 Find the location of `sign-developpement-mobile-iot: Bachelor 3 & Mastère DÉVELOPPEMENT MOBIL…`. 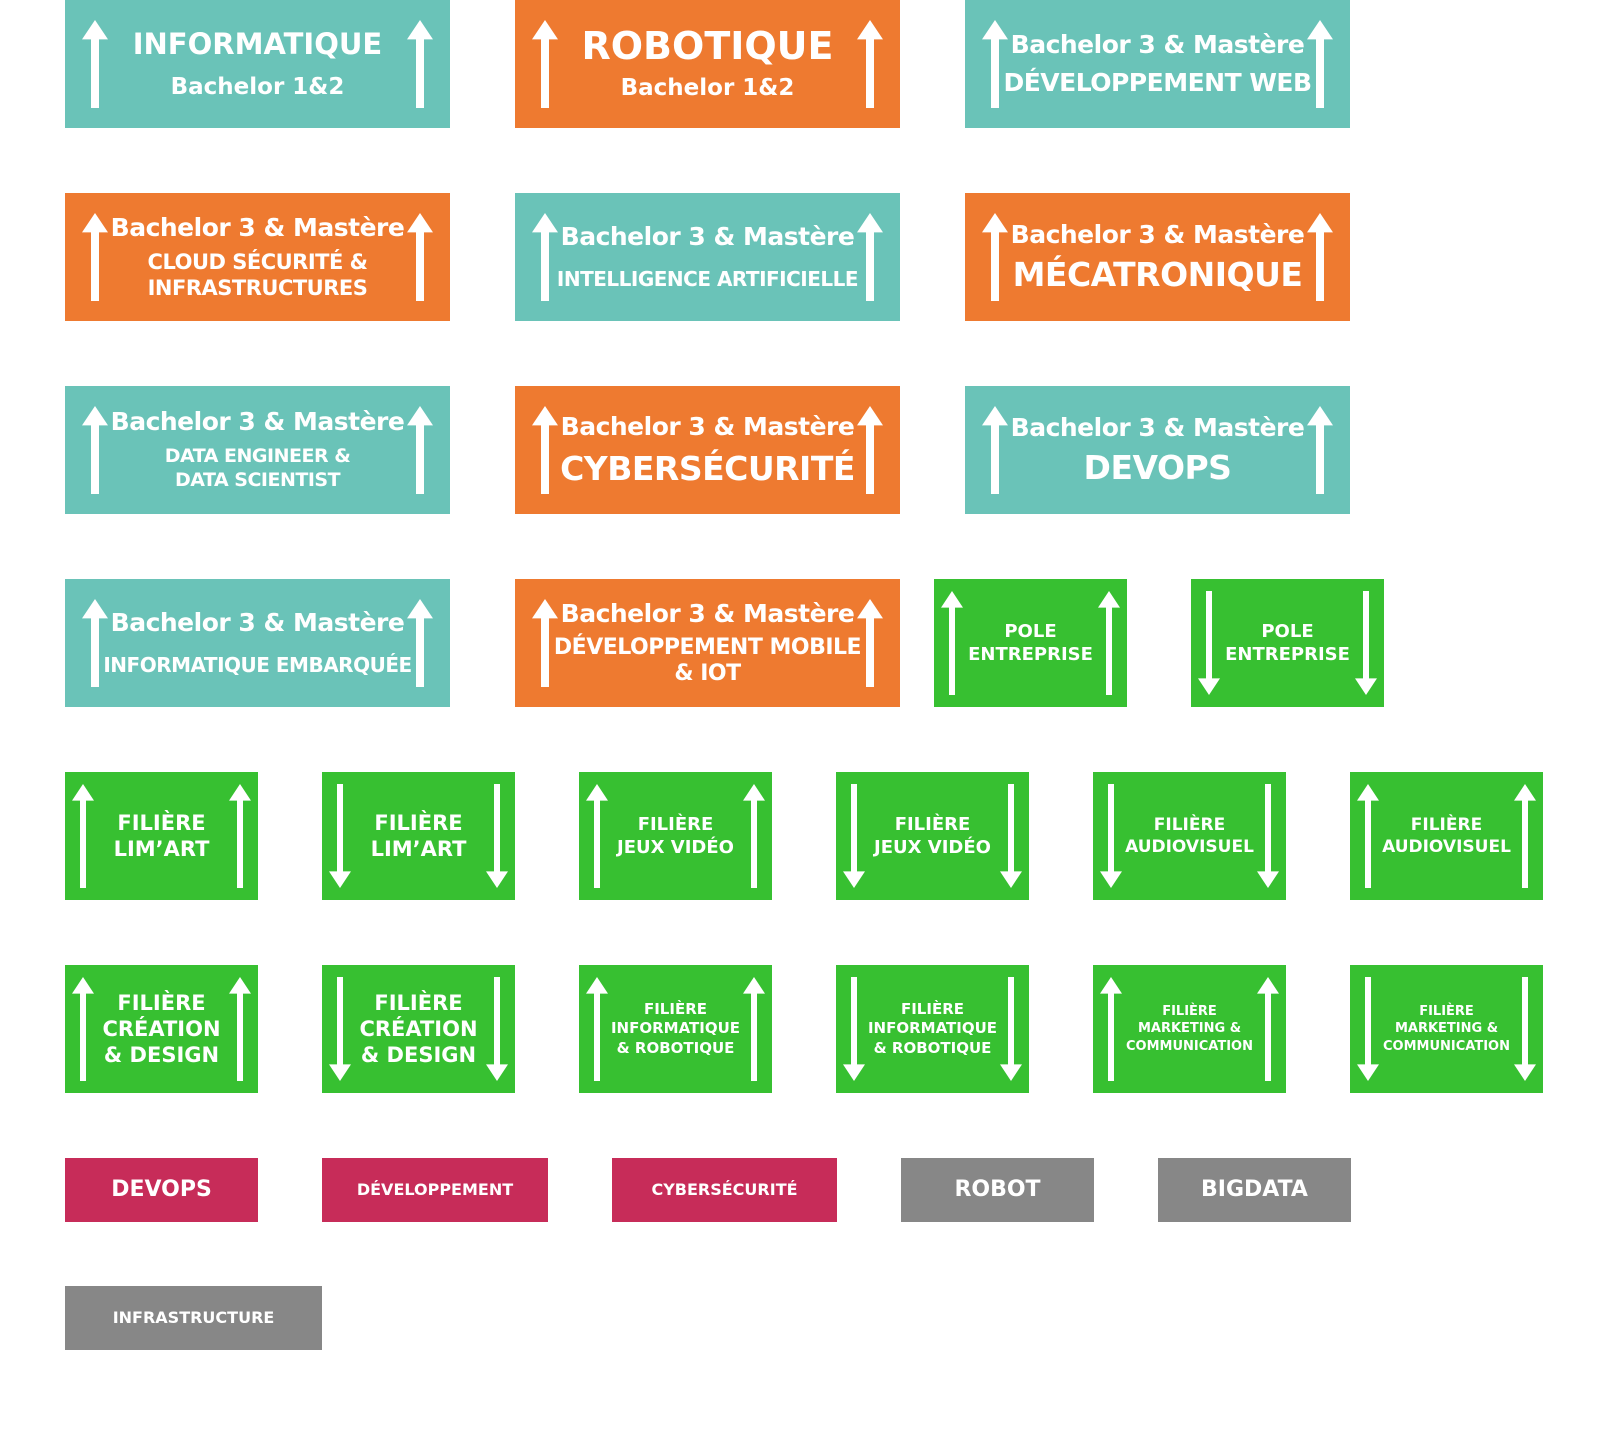

sign-developpement-mobile-iot: Bachelor 3 & Mastère DÉVELOPPEMENT MOBIL… is located at coordinates (707, 643).